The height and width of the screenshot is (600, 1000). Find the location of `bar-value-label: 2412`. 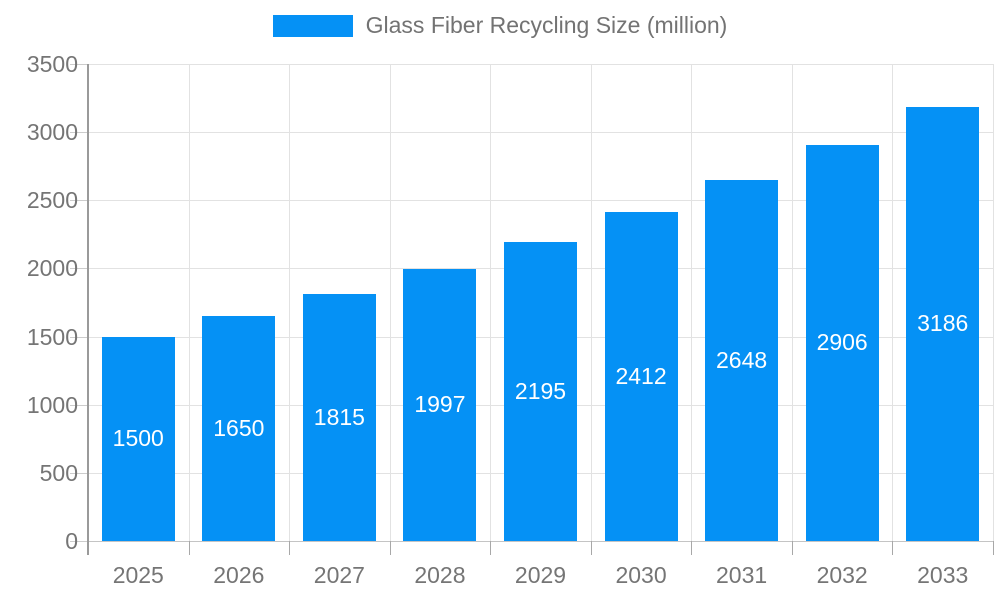

bar-value-label: 2412 is located at coordinates (641, 376).